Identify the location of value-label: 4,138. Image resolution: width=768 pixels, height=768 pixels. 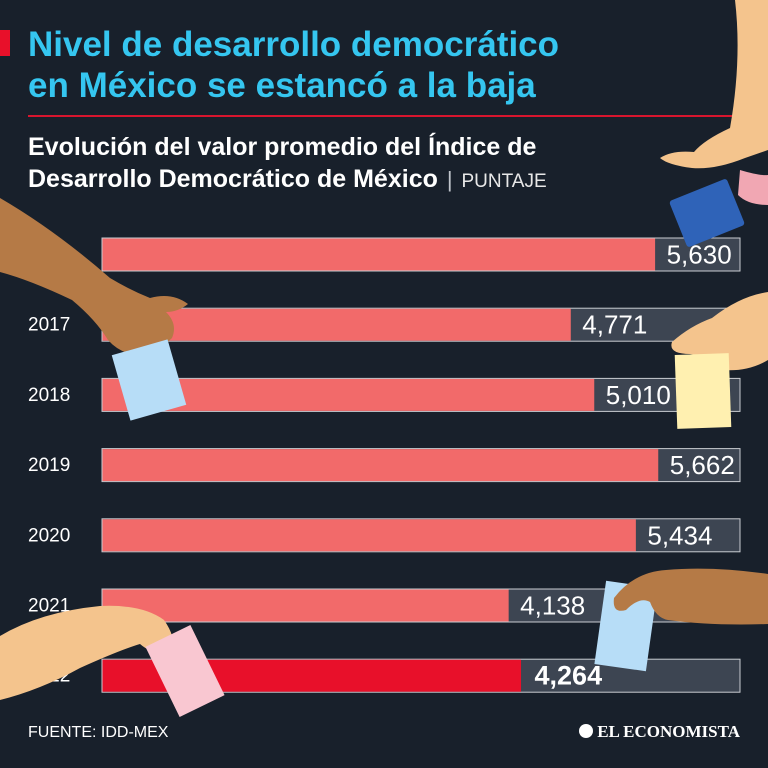
(552, 606).